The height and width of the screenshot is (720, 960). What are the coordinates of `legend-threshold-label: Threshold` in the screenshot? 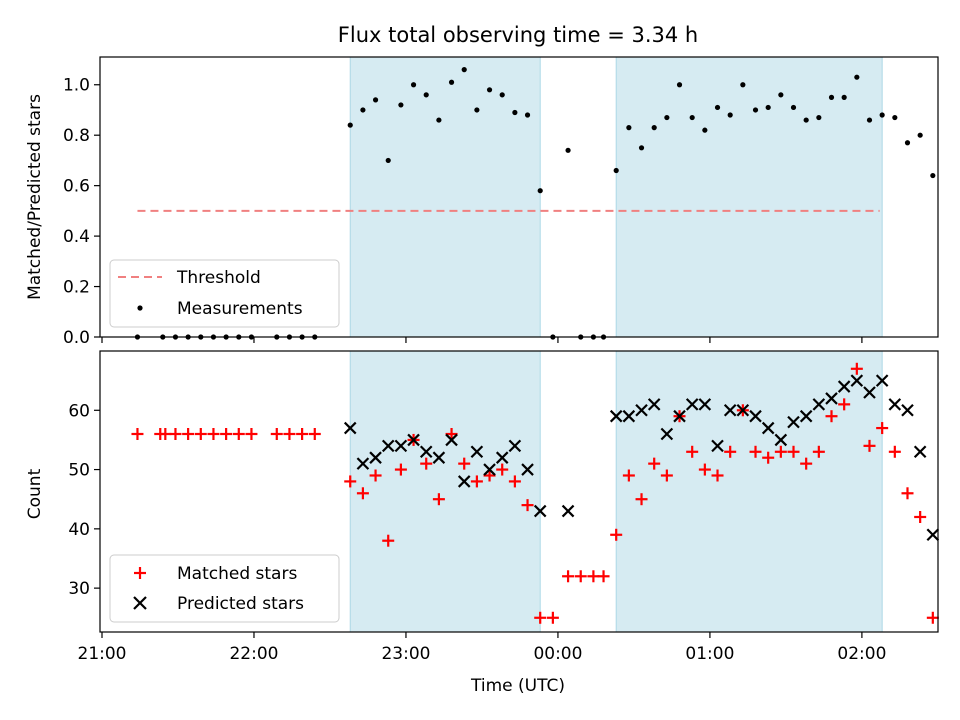 It's located at (218, 278).